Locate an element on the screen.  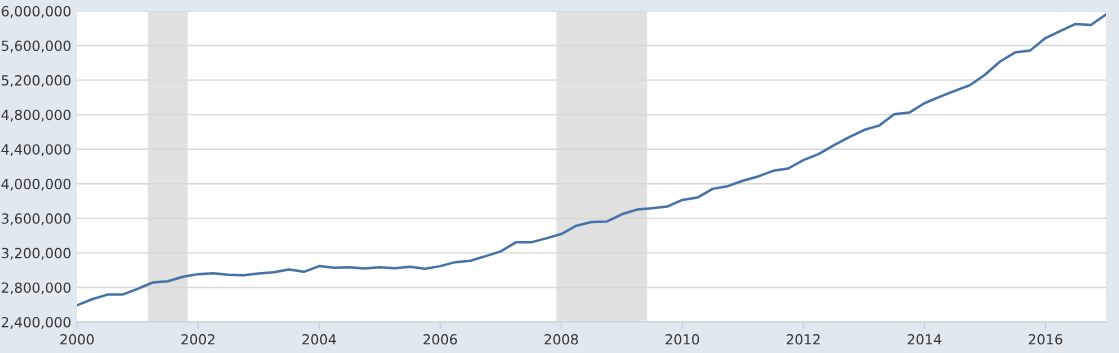
x-tick-label: 2002 is located at coordinates (198, 339).